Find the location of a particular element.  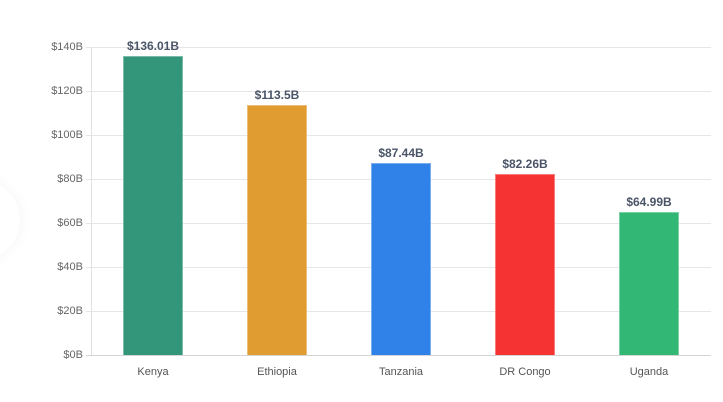

x-tick-label: Tanzania is located at coordinates (401, 372).